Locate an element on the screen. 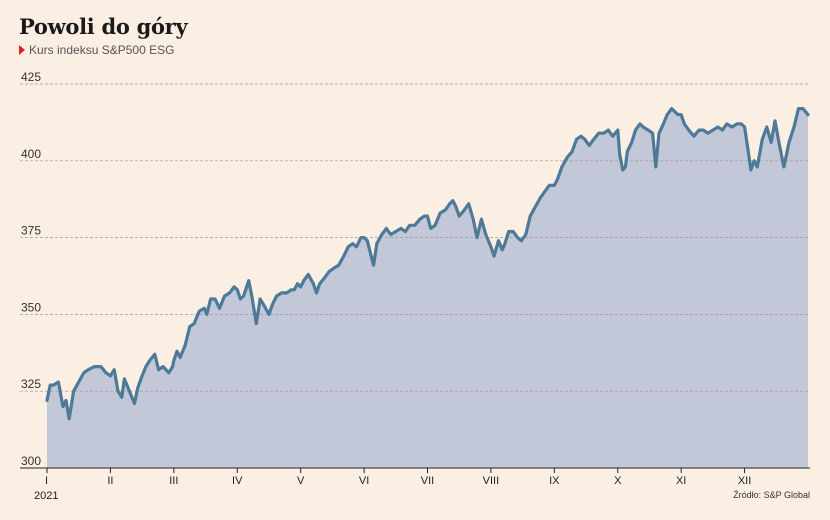 This screenshot has height=520, width=830. y-tick-label: 350 is located at coordinates (31, 307).